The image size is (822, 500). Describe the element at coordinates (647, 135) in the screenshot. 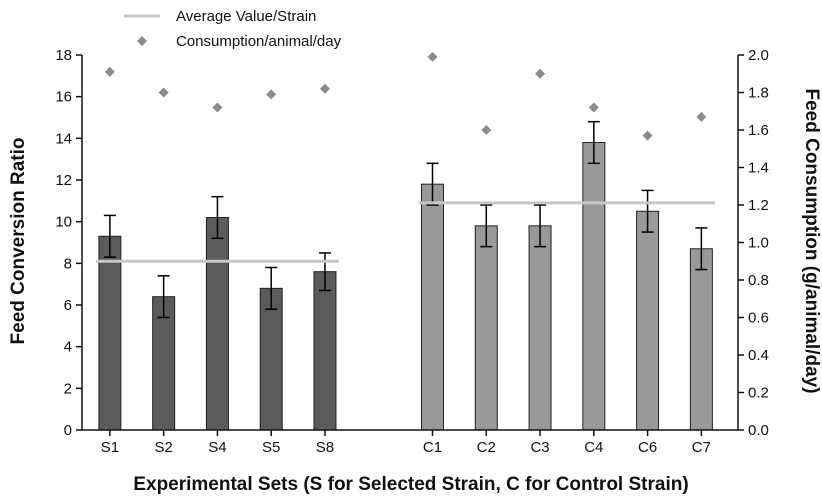

I see `consumption-marker-C6` at that location.